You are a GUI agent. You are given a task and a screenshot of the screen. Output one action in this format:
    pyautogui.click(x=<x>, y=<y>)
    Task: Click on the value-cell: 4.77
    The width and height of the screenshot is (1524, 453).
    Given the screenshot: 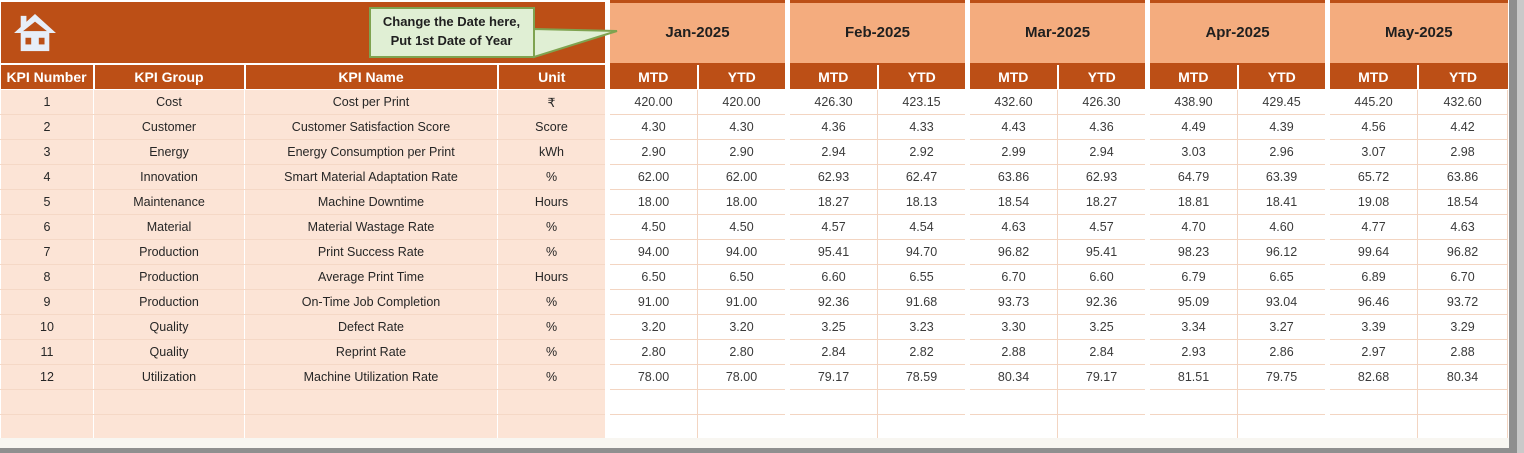 What is the action you would take?
    pyautogui.click(x=1372, y=227)
    